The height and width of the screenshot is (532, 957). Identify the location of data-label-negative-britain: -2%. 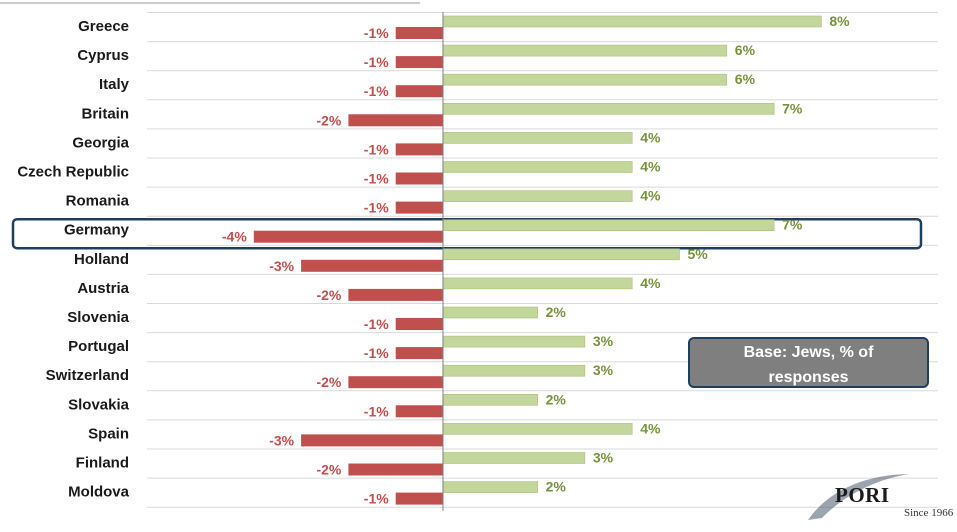
(328, 120).